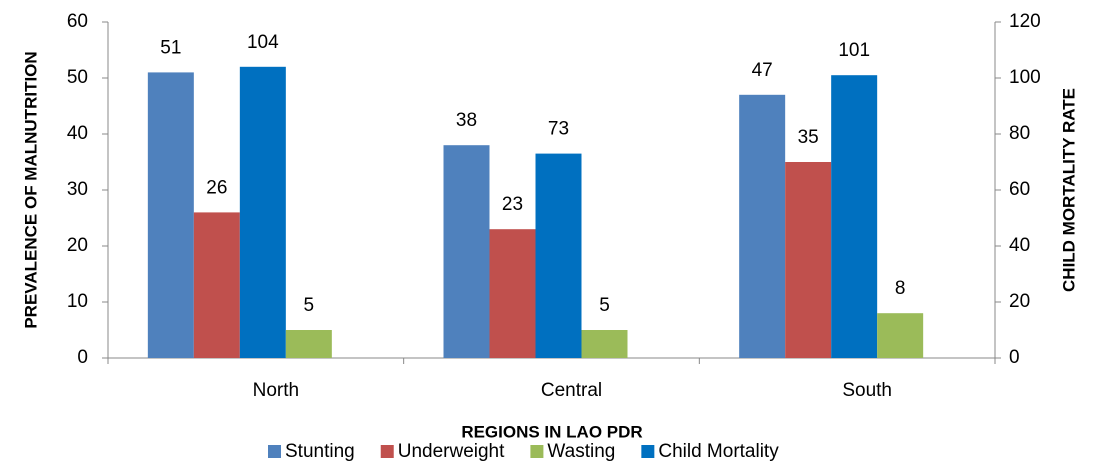 The image size is (1093, 463). I want to click on legend-label: Stunting, so click(320, 451).